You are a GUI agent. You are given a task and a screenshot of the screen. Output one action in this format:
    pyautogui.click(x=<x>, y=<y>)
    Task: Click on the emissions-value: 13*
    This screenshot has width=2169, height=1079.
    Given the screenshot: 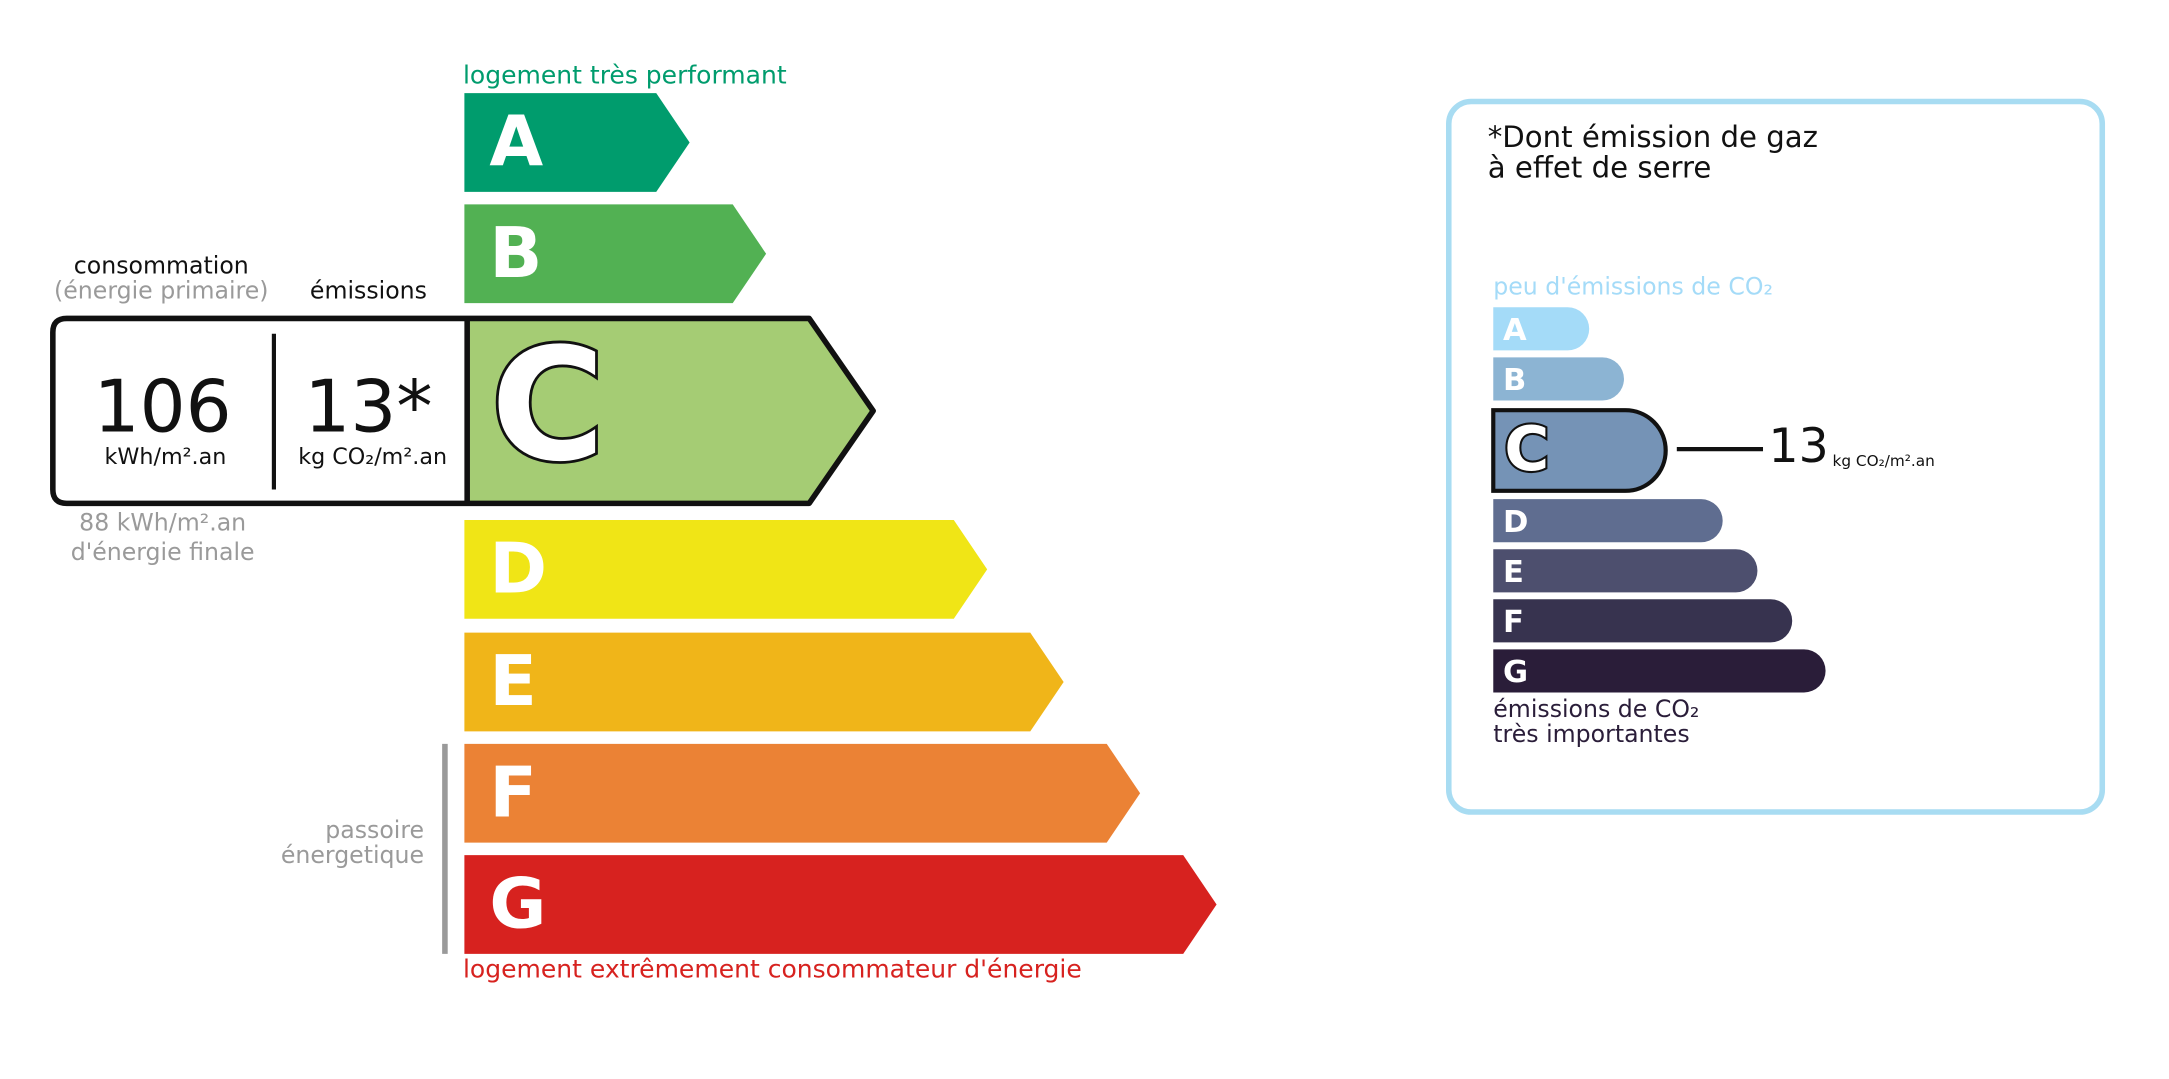 What is the action you would take?
    pyautogui.click(x=368, y=408)
    